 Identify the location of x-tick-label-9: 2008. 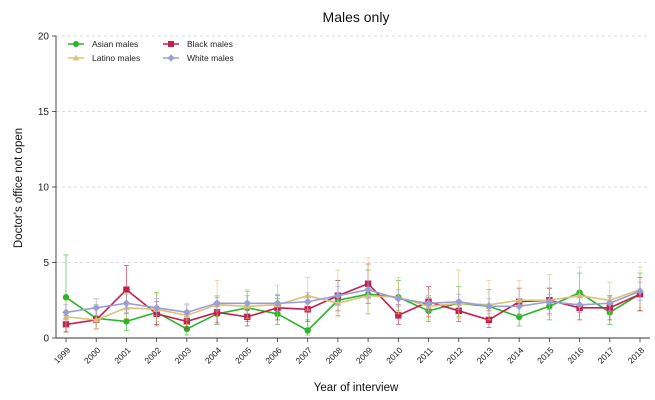
(334, 355).